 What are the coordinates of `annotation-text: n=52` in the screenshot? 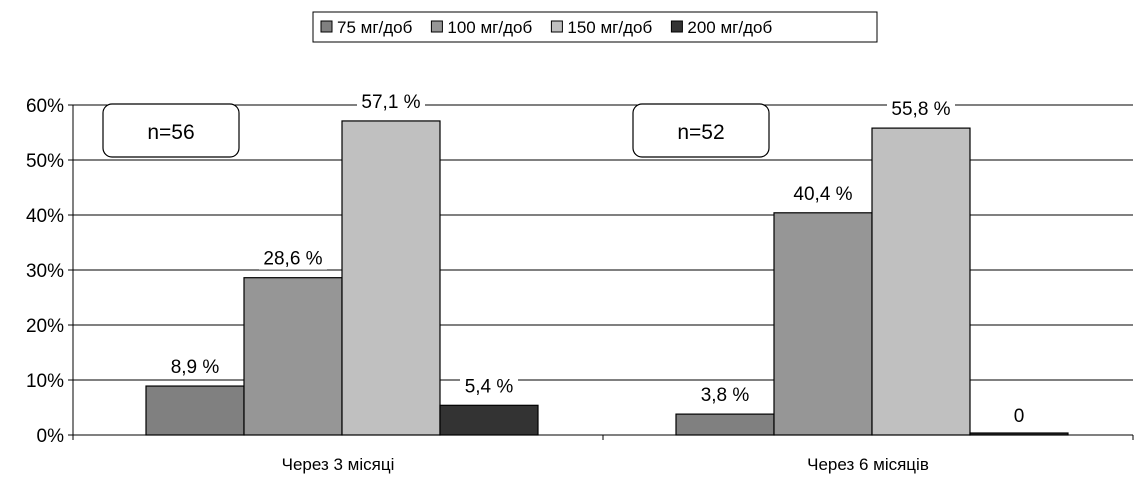 It's located at (700, 132).